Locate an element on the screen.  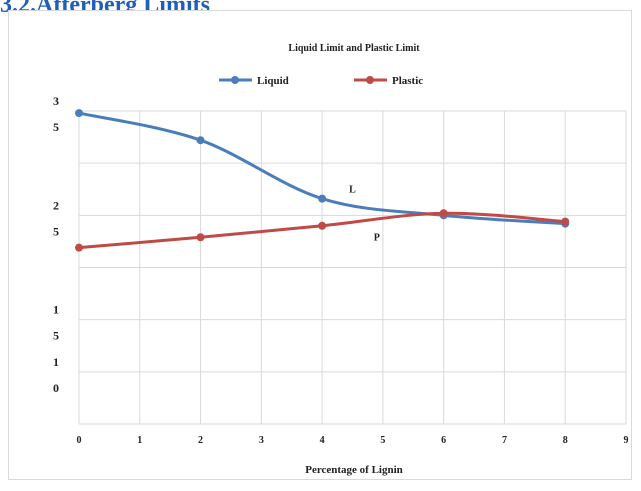
x-tick-label: 1 is located at coordinates (139, 440).